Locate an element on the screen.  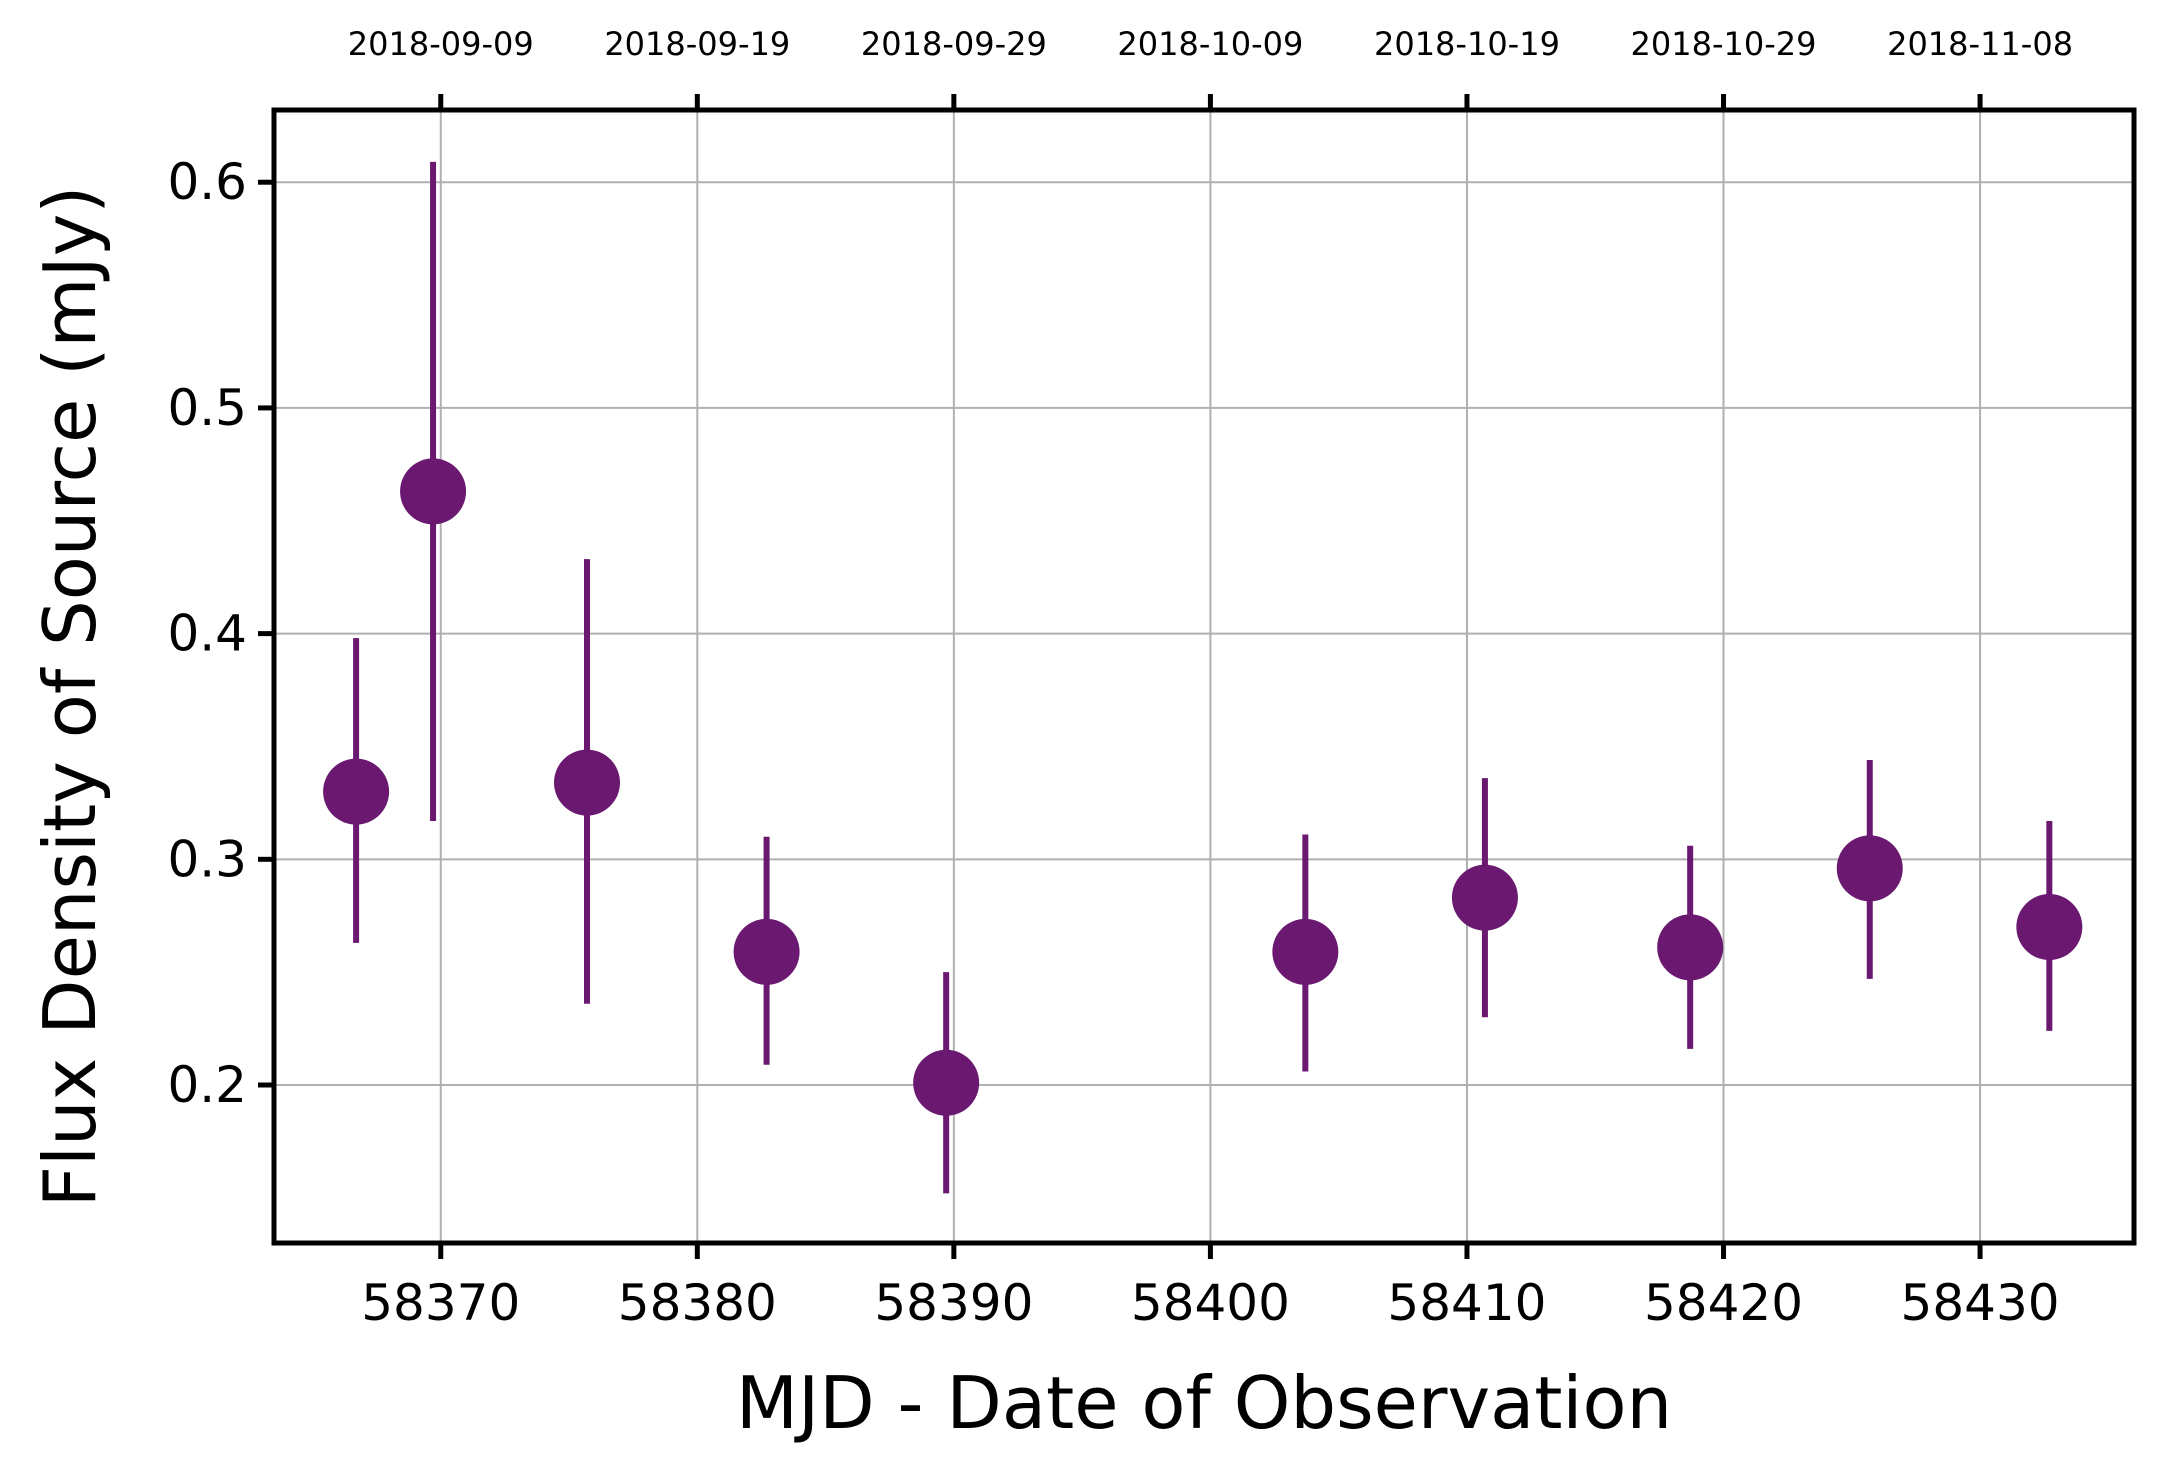
x-tick-label: 58370 is located at coordinates (440, 1303).